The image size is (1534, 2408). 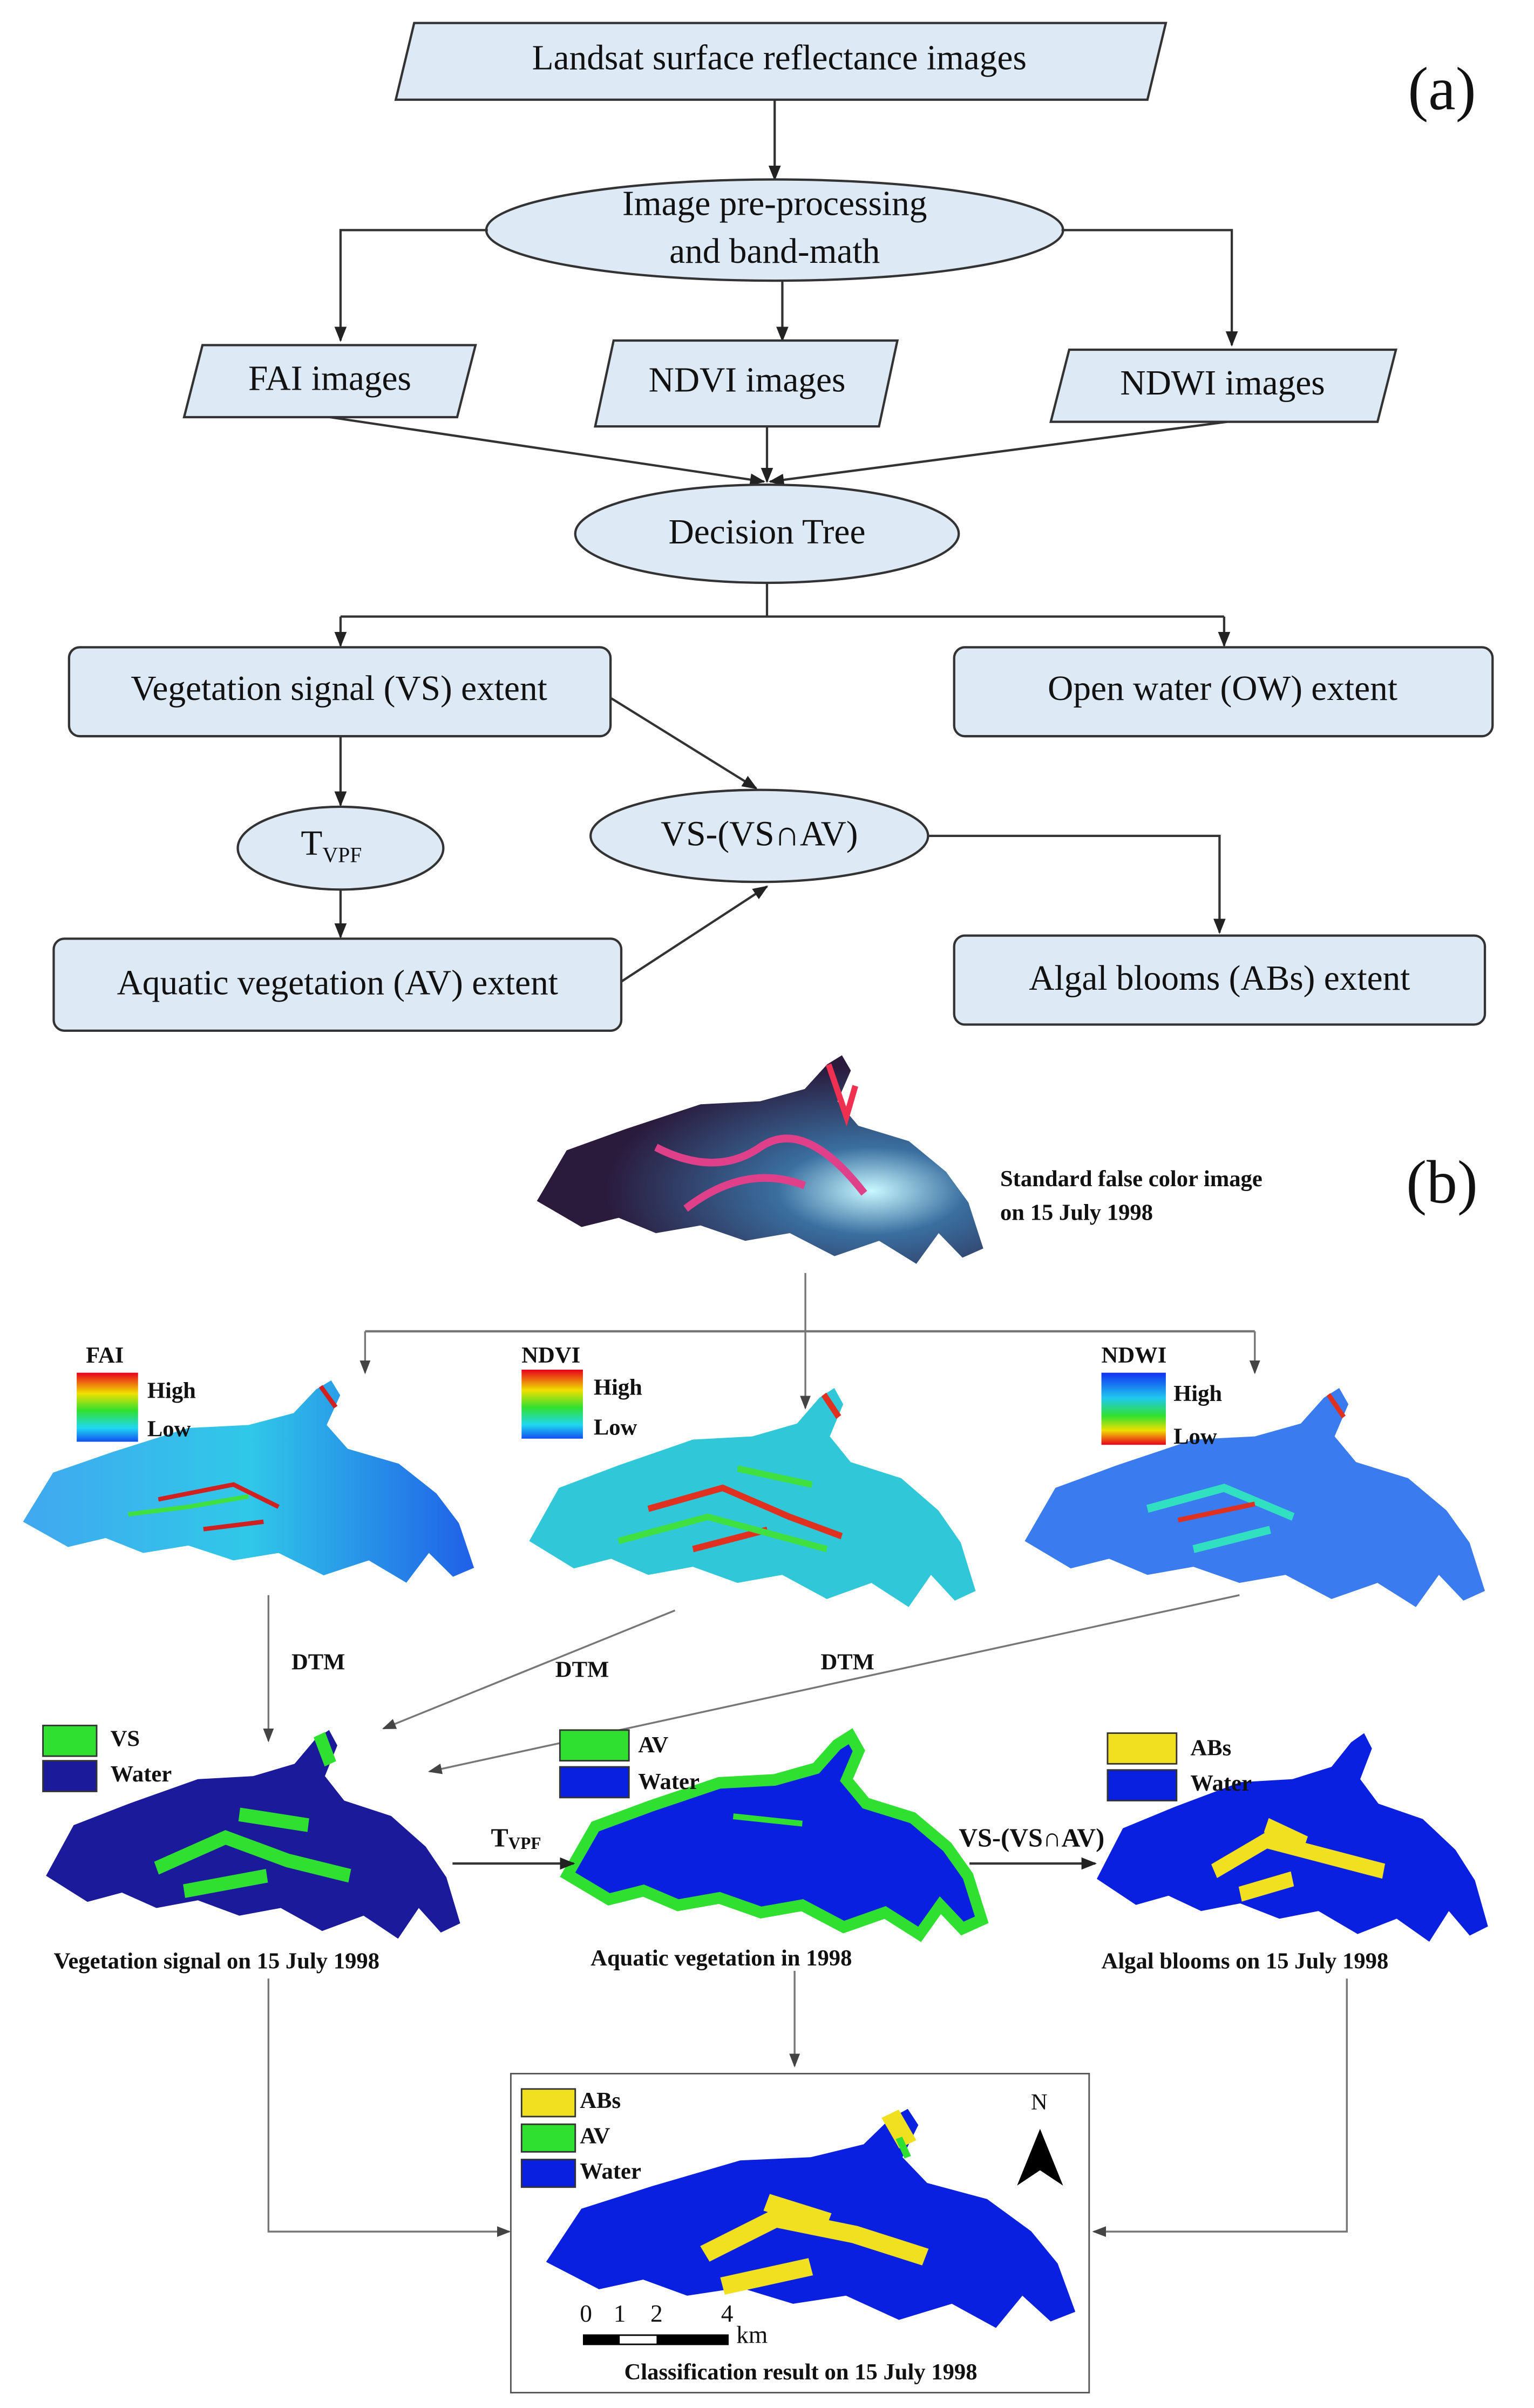 I want to click on scale-label: km, so click(x=752, y=2335).